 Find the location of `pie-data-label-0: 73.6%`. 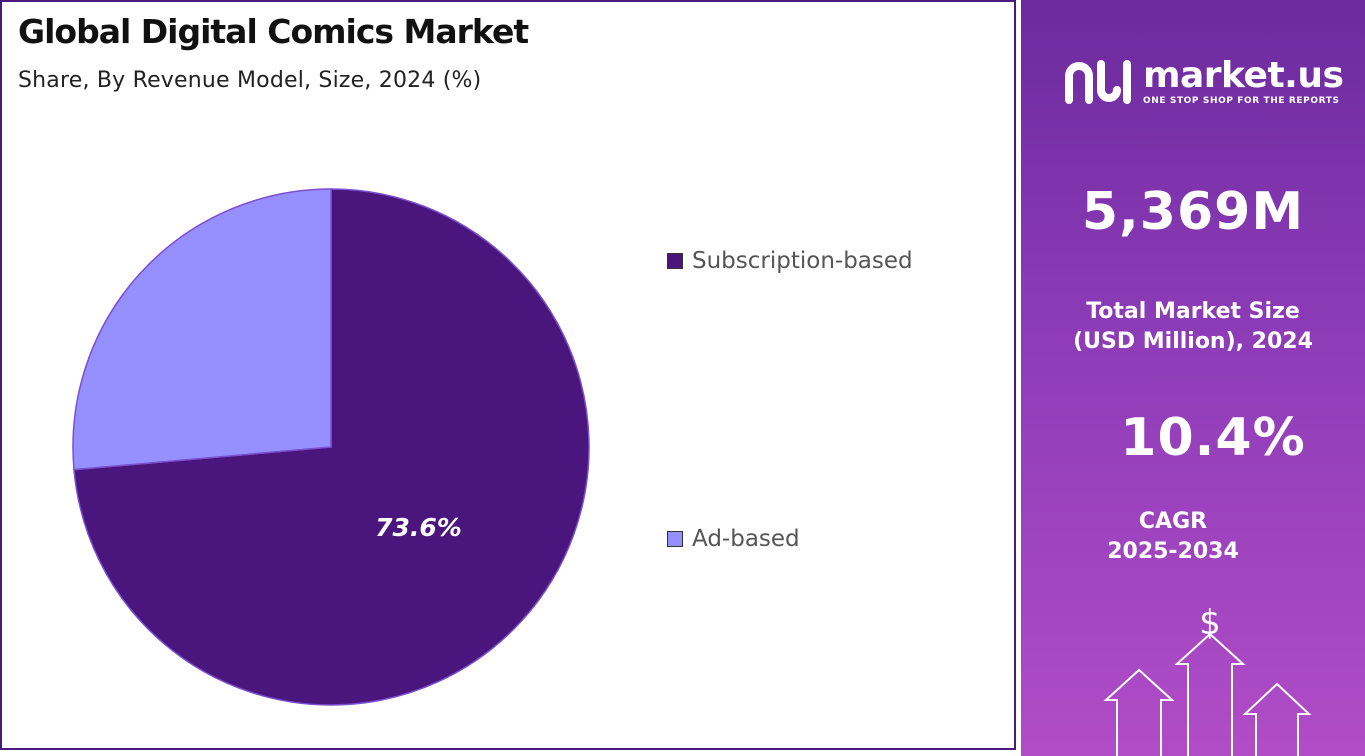

pie-data-label-0: 73.6% is located at coordinates (418, 527).